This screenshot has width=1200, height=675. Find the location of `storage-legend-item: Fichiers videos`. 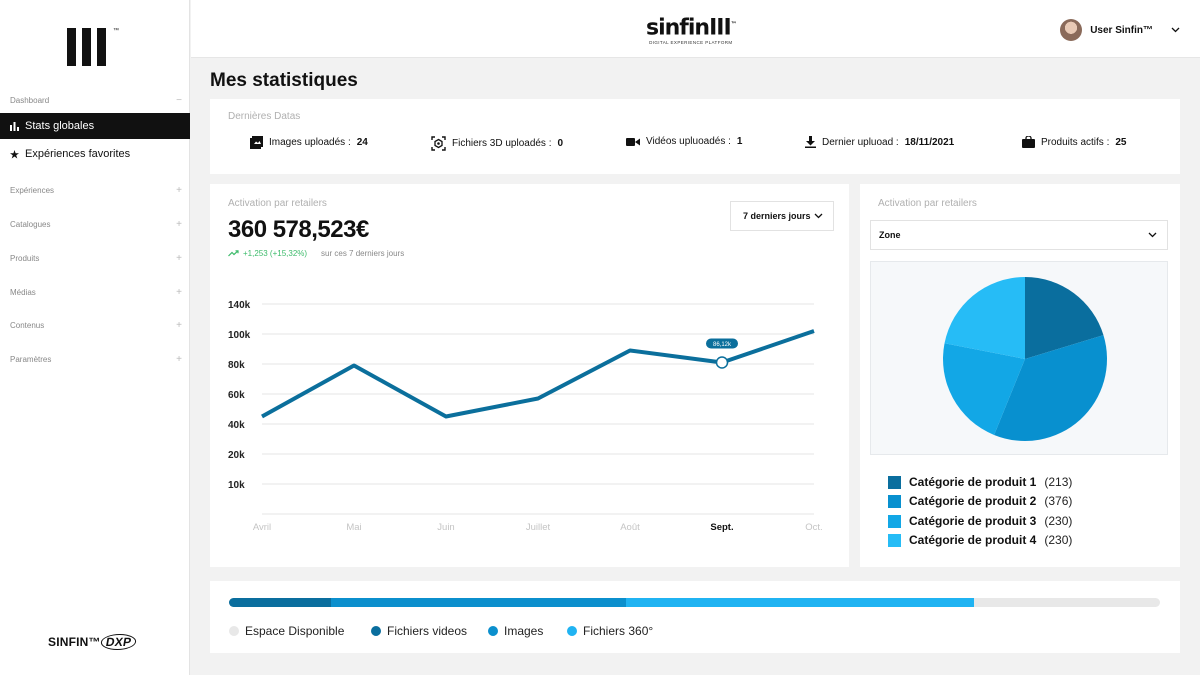

storage-legend-item: Fichiers videos is located at coordinates (419, 631).